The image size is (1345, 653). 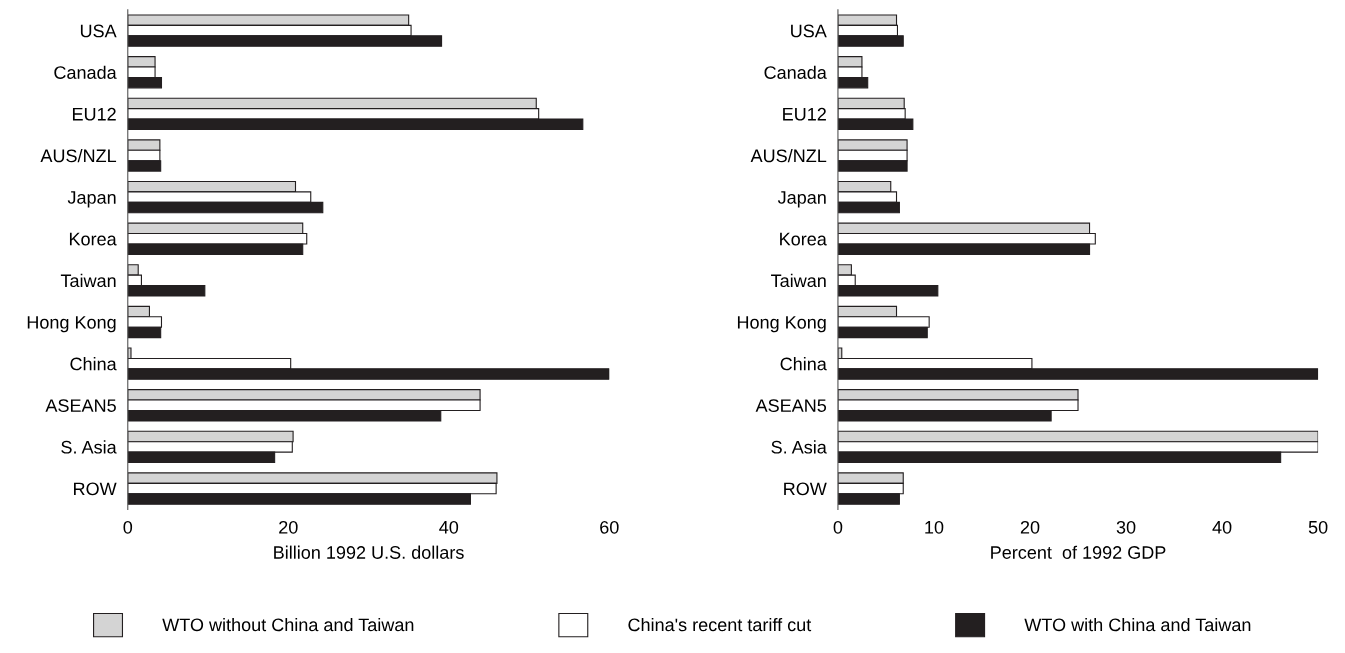 What do you see at coordinates (934, 527) in the screenshot?
I see `x-tick-label: 10` at bounding box center [934, 527].